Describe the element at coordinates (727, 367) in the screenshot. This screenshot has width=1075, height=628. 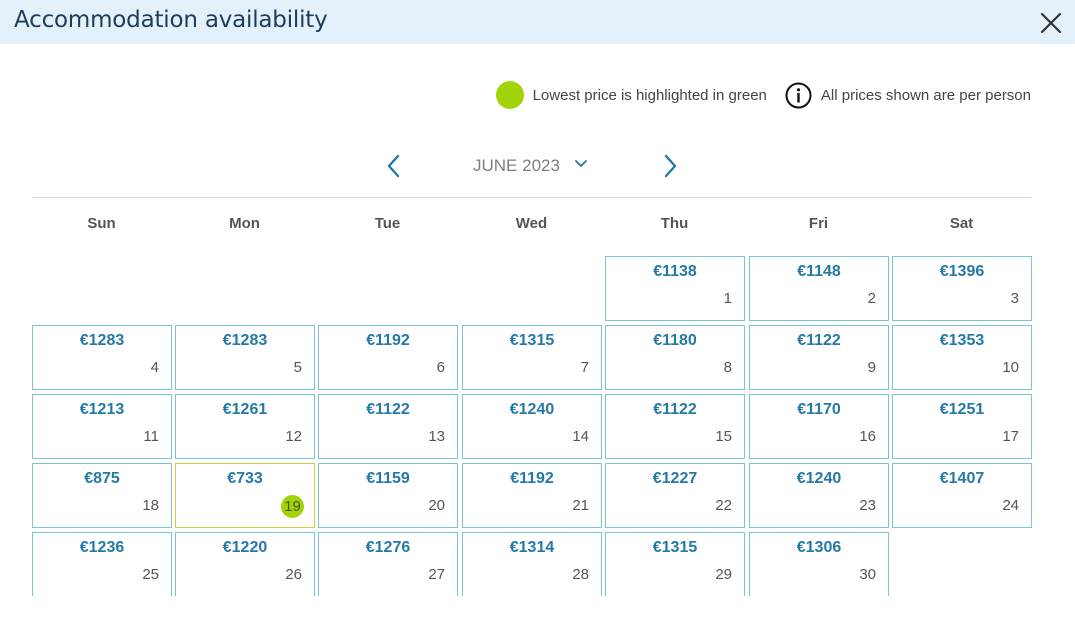
I see `day-number: 8` at that location.